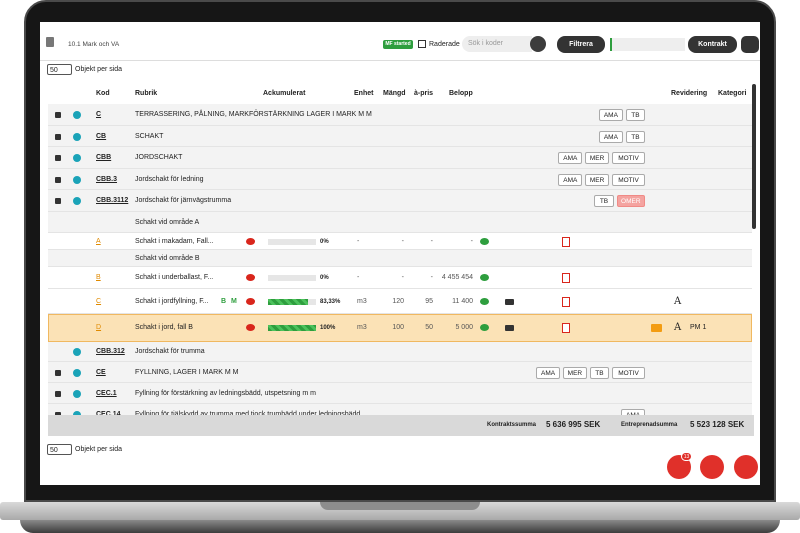 This screenshot has width=800, height=533. I want to click on quantity: 120, so click(398, 301).